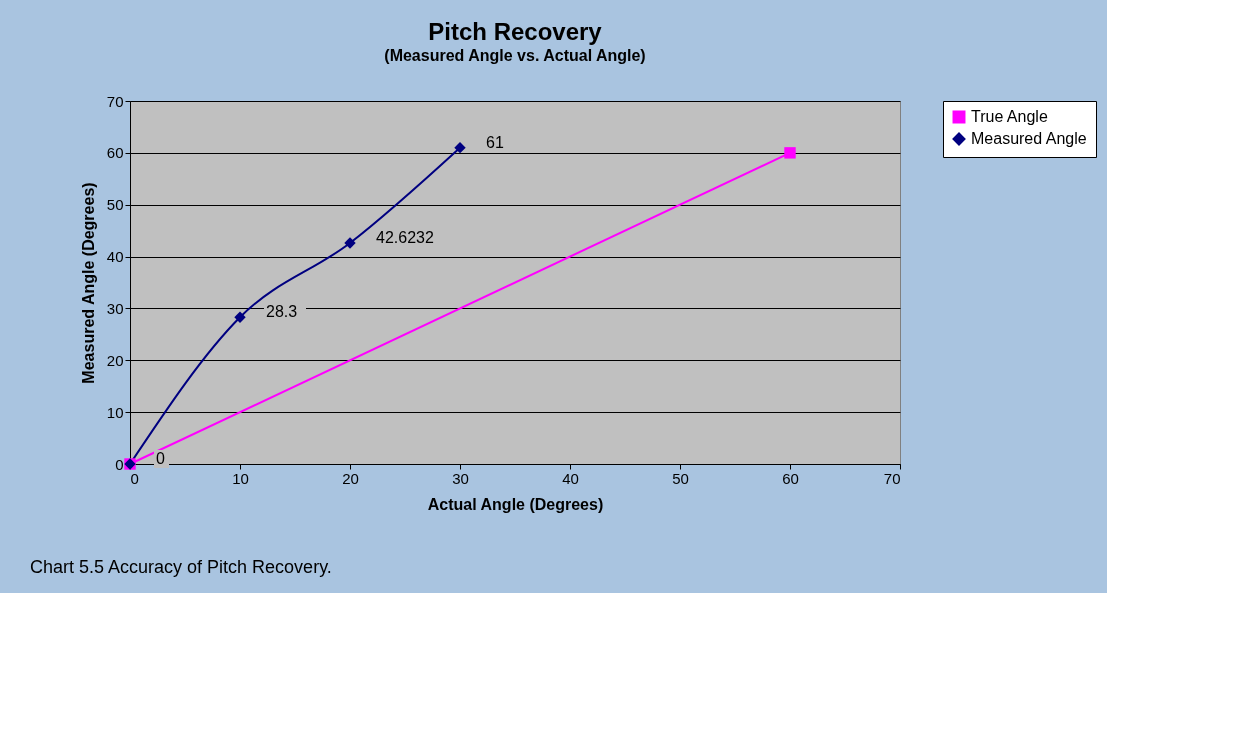 The image size is (1245, 738). I want to click on data-label: 0, so click(160, 458).